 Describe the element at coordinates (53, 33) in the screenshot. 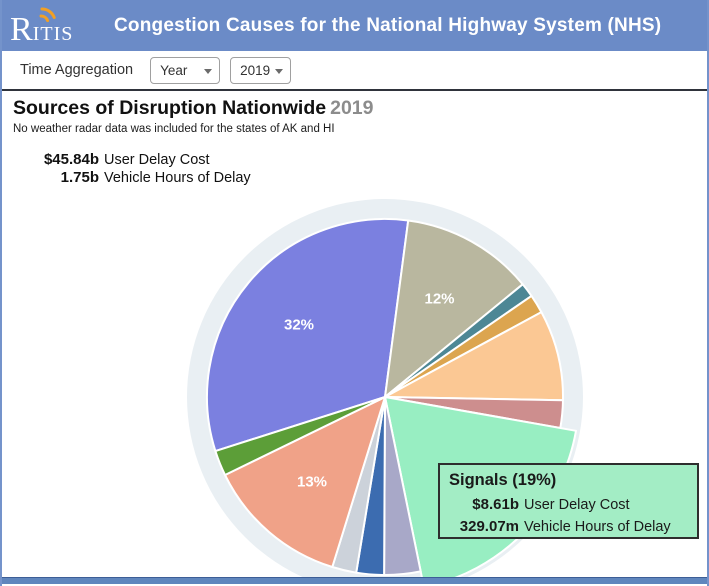

I see `ritis-logo-itis: ITIS` at that location.